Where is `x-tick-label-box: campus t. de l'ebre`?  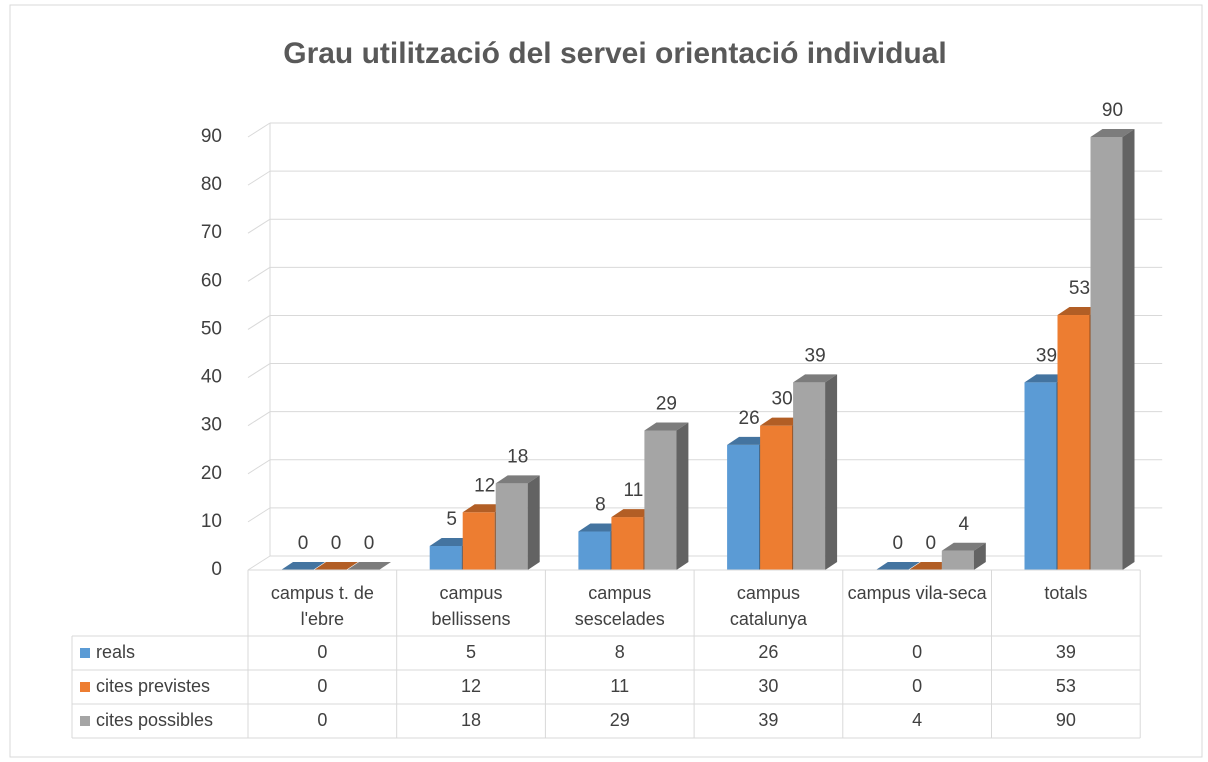 x-tick-label-box: campus t. de l'ebre is located at coordinates (322, 606).